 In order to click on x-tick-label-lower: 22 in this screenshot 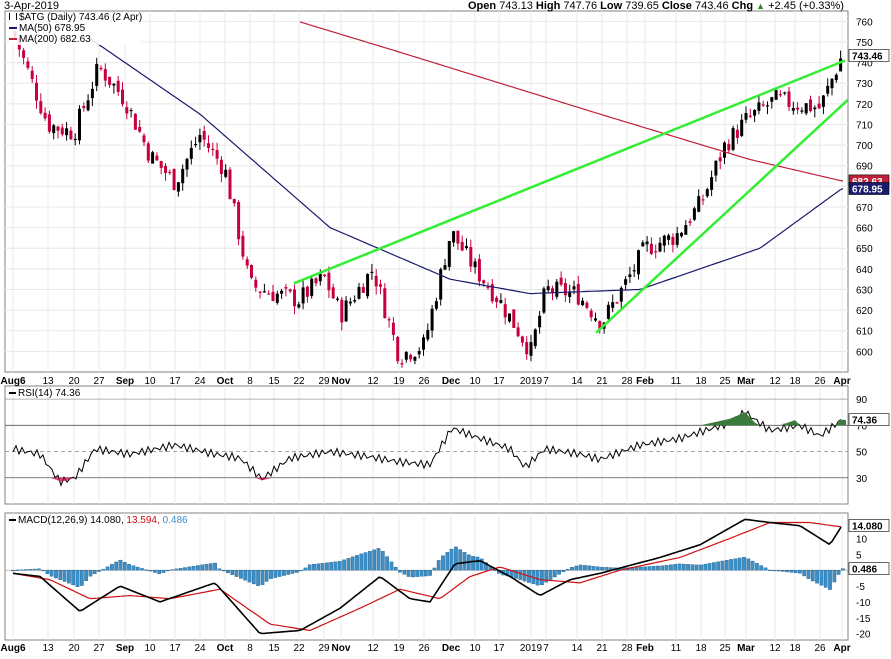, I will do `click(299, 648)`.